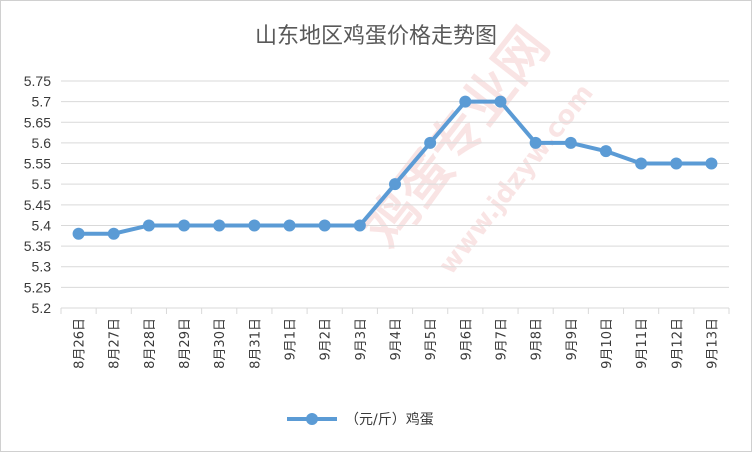  I want to click on legend: （元/斤）鸡蛋, so click(360, 419).